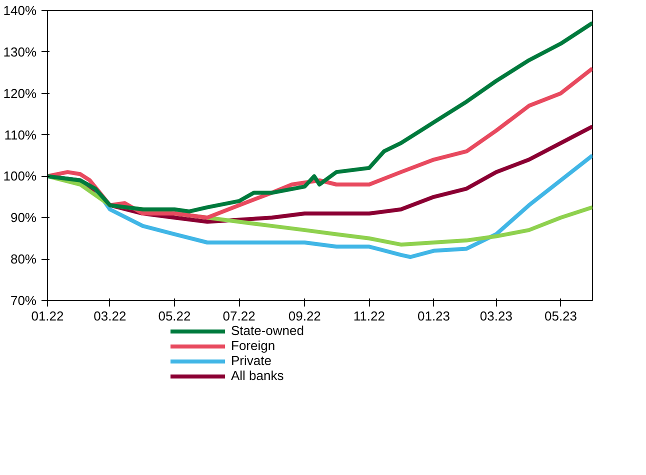  What do you see at coordinates (267, 330) in the screenshot?
I see `legend-label: State-owned` at bounding box center [267, 330].